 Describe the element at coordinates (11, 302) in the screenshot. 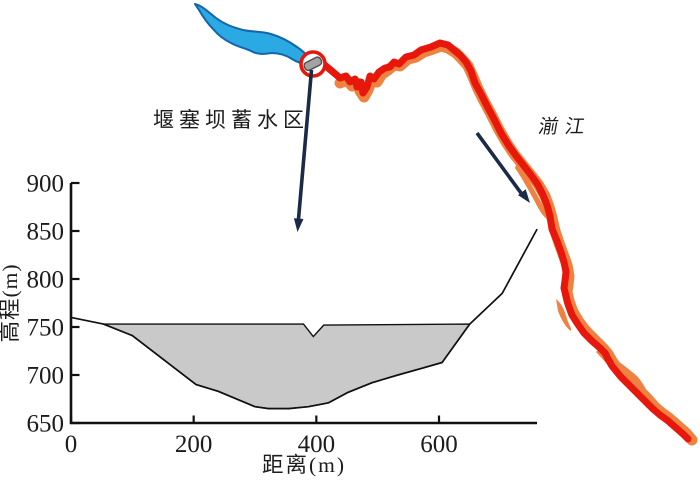

I see `y-axis-title: 高程(m)` at that location.